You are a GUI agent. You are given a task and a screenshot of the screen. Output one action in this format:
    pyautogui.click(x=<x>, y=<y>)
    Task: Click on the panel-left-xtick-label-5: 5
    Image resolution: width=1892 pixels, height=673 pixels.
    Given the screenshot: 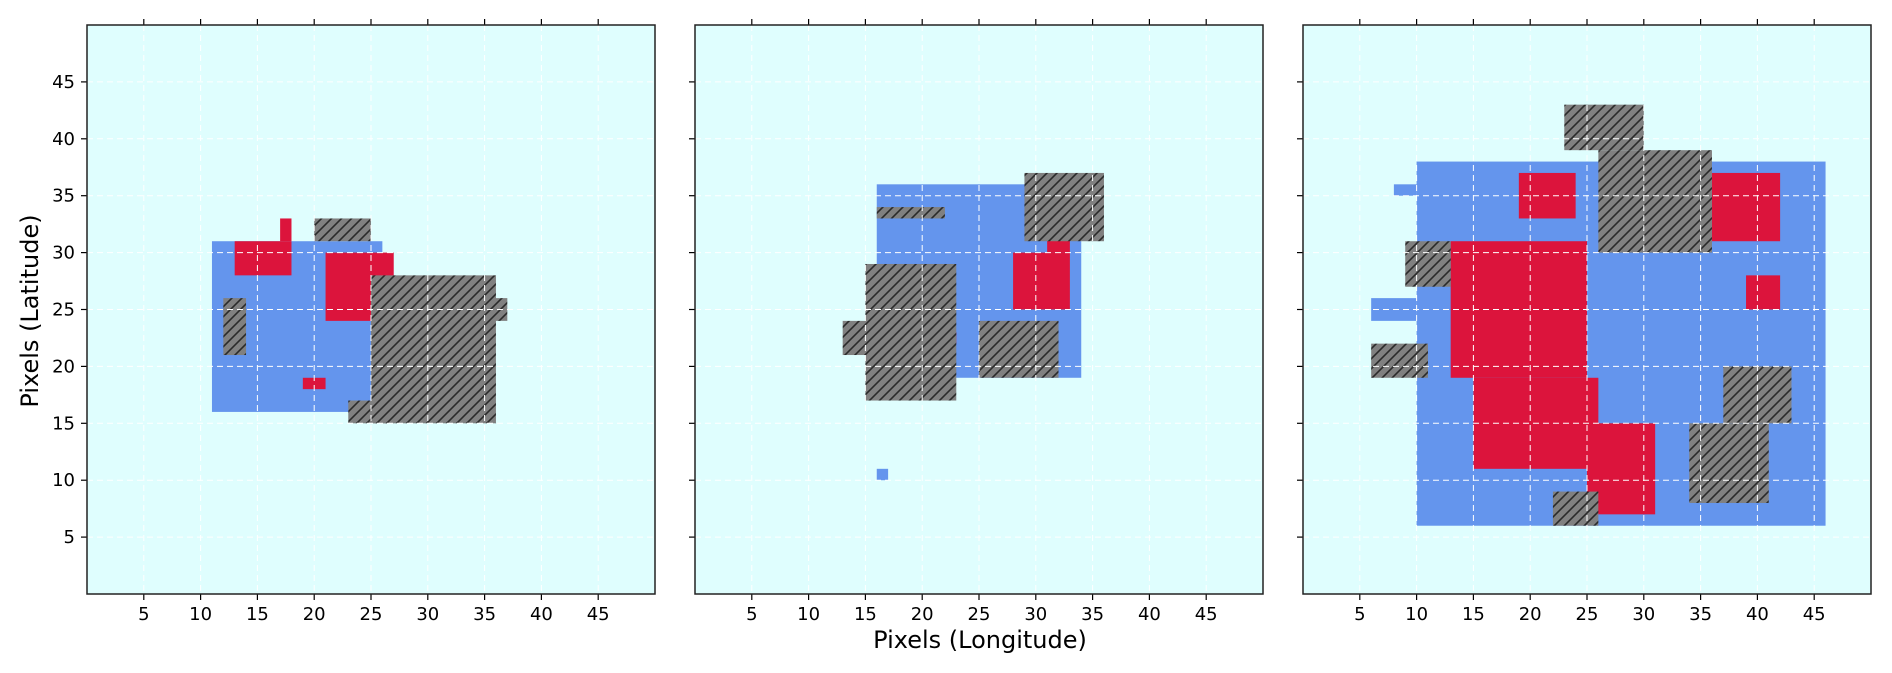 What is the action you would take?
    pyautogui.click(x=143, y=614)
    